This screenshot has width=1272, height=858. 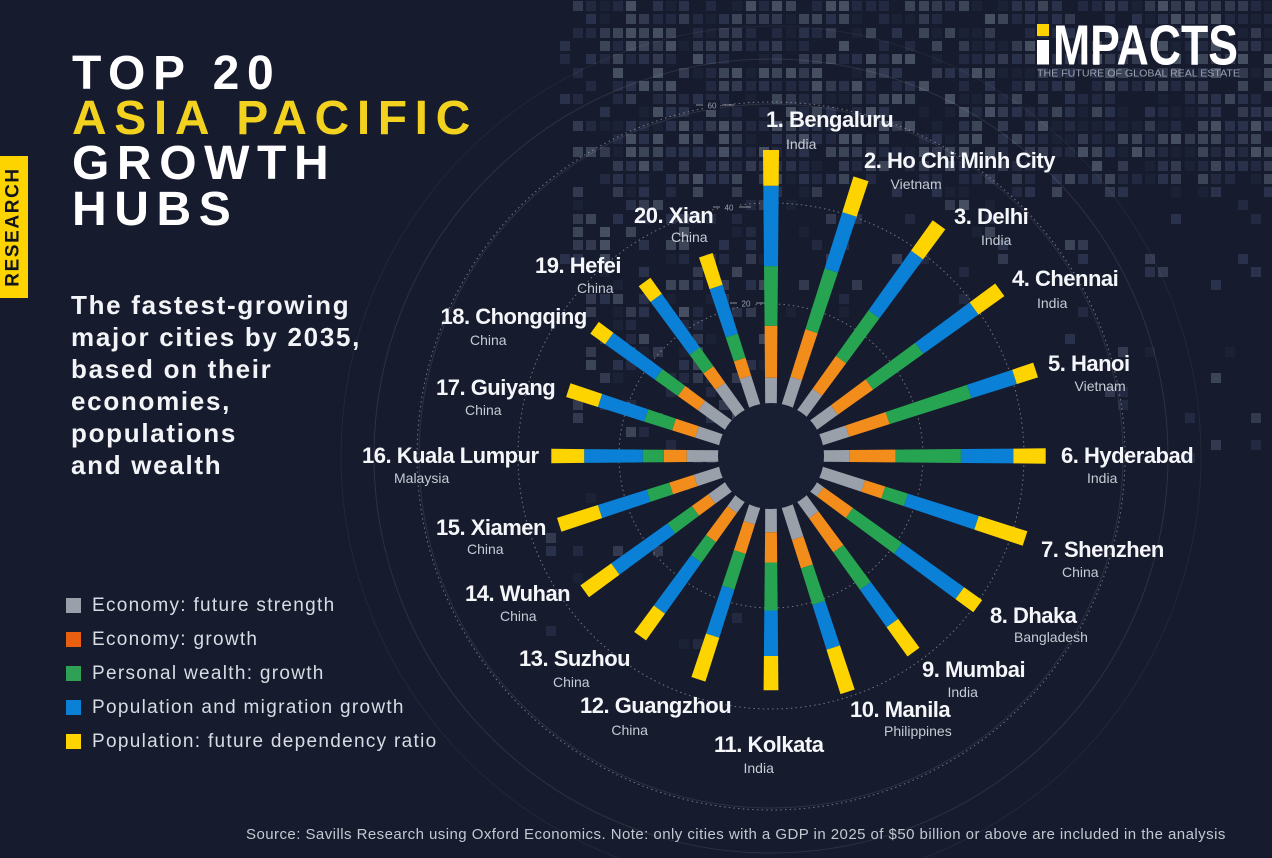 I want to click on svg-text: MPACTS, so click(x=1145, y=46).